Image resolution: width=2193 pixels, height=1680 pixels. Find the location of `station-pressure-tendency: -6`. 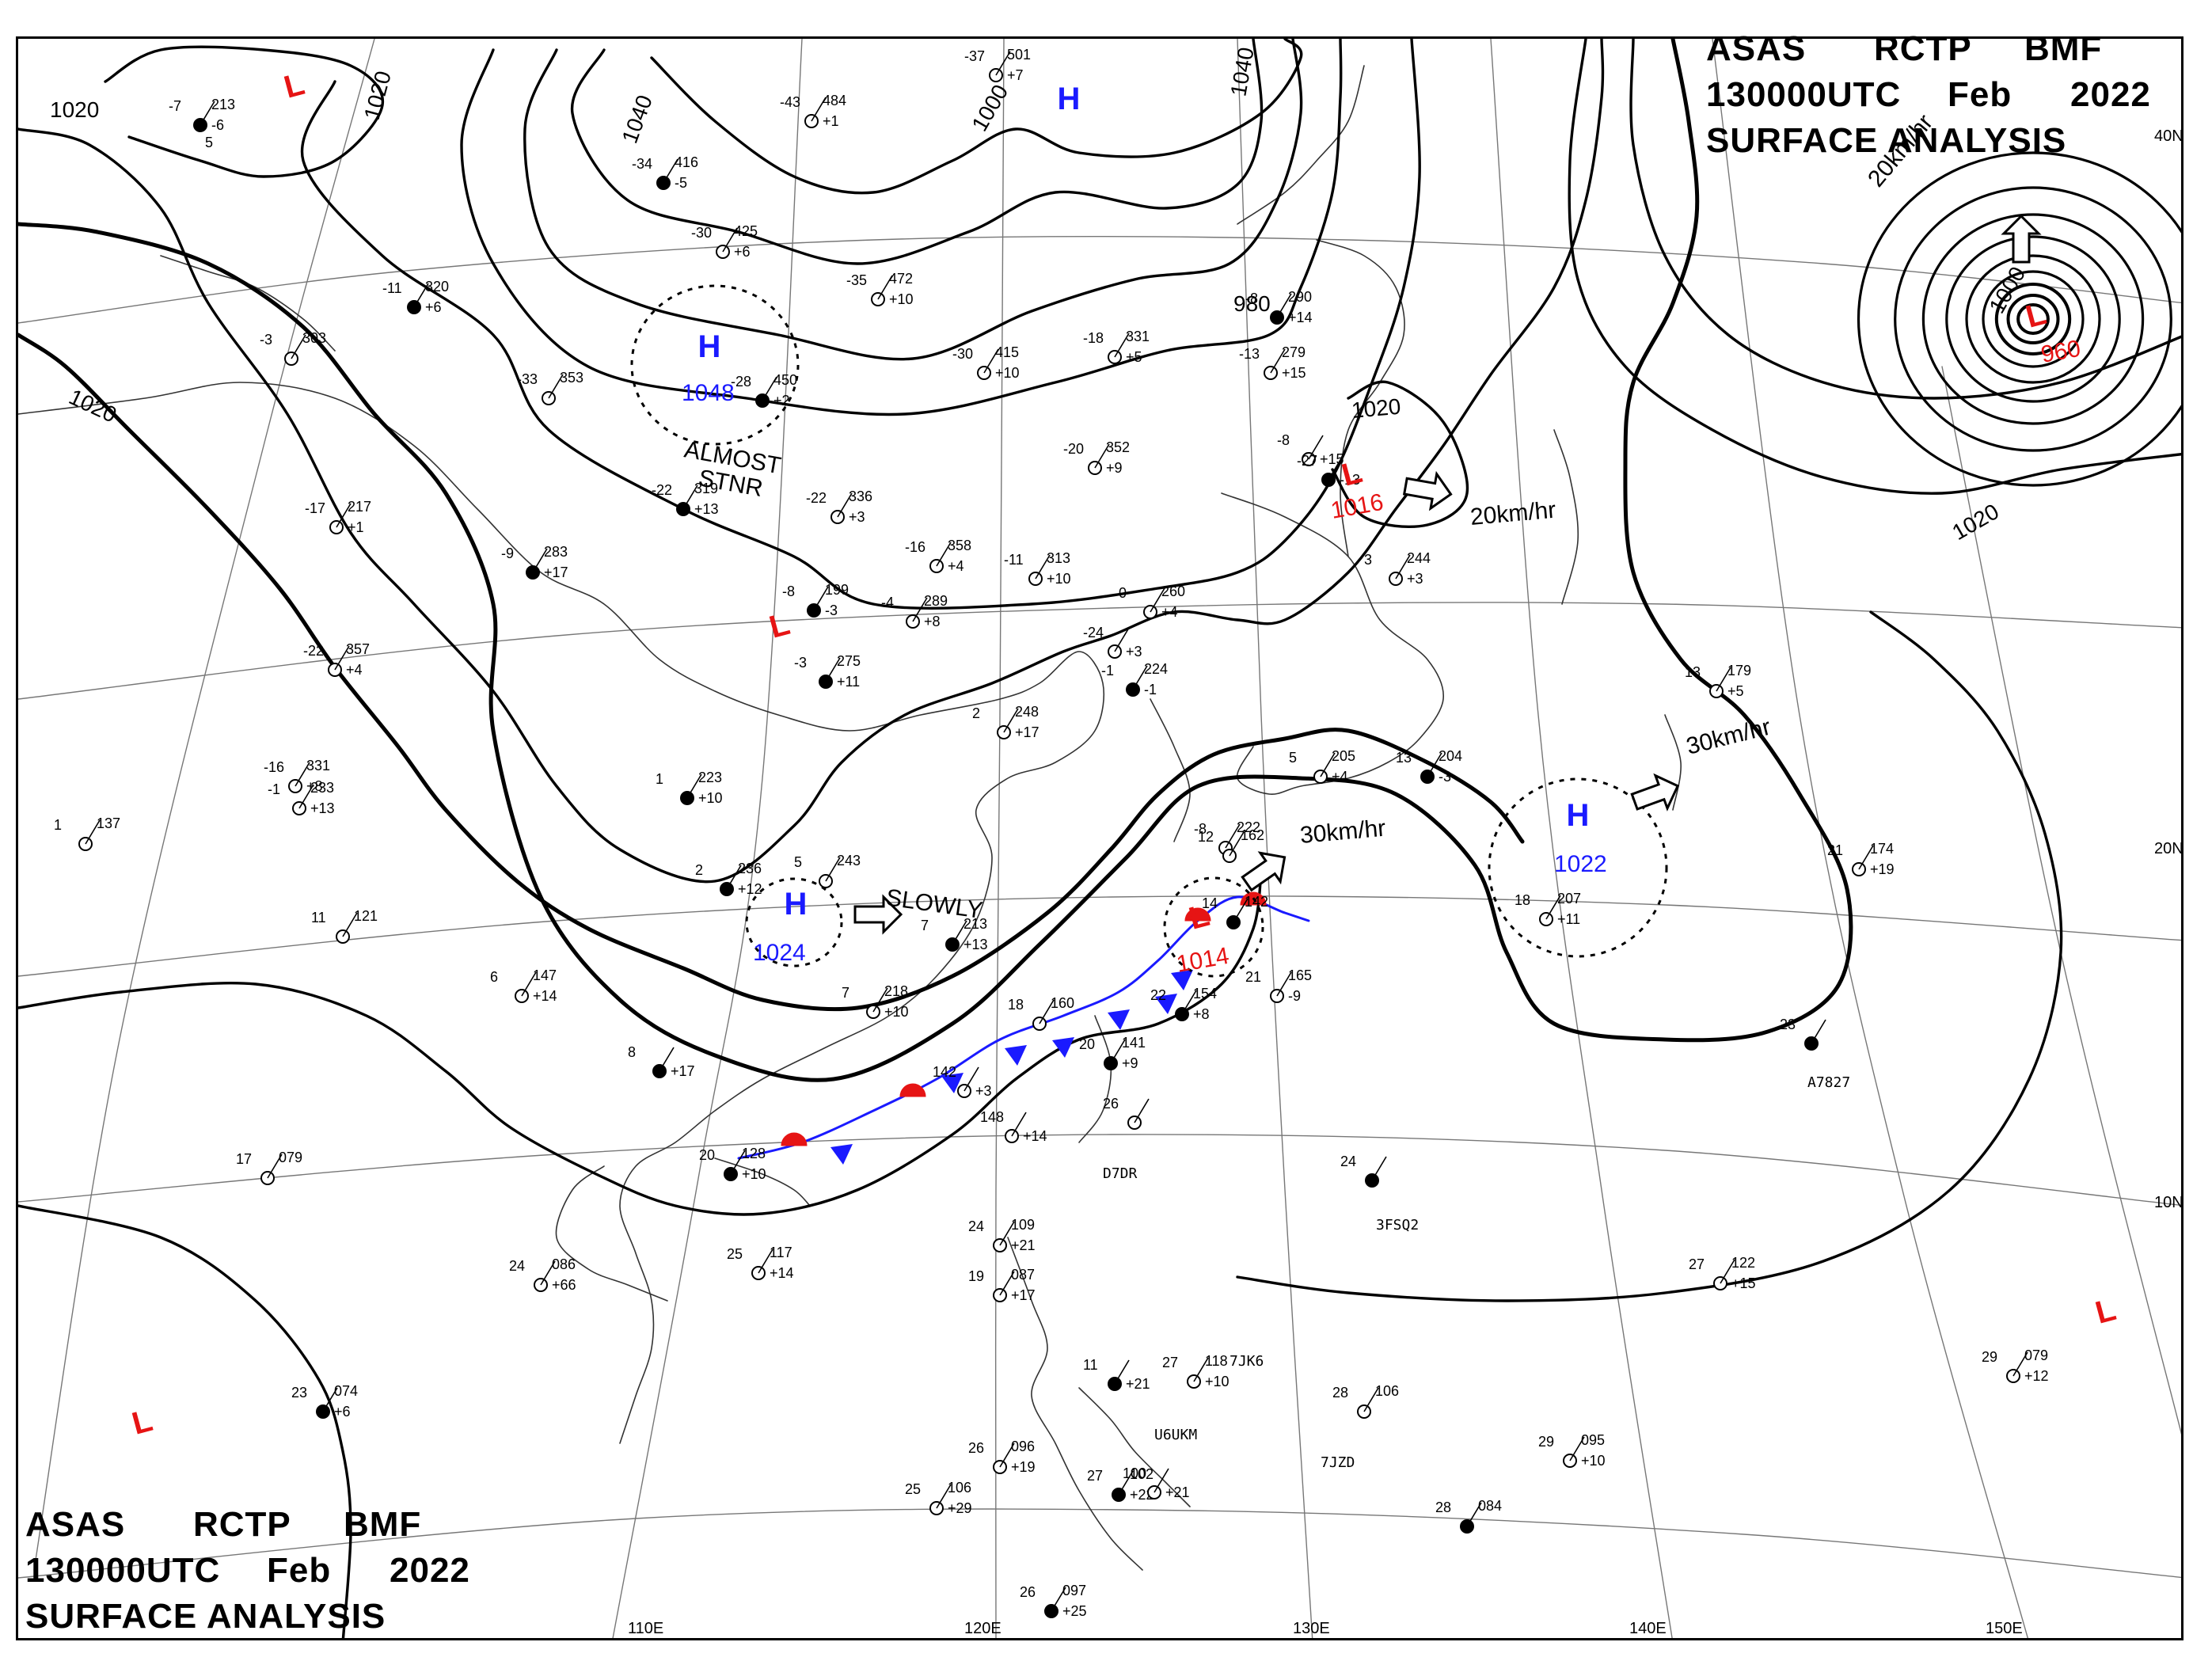

station-pressure-tendency: -6 is located at coordinates (218, 125).